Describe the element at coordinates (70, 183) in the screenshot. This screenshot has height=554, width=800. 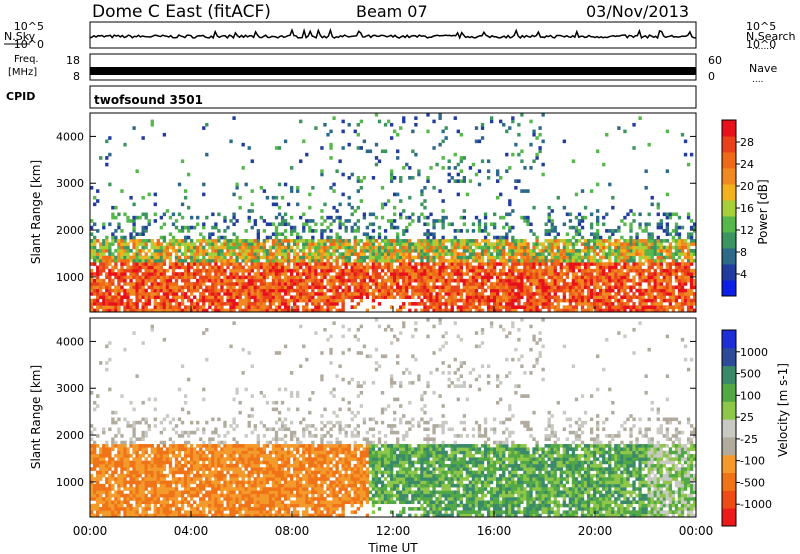
I see `power-ytick-label: 3000` at that location.